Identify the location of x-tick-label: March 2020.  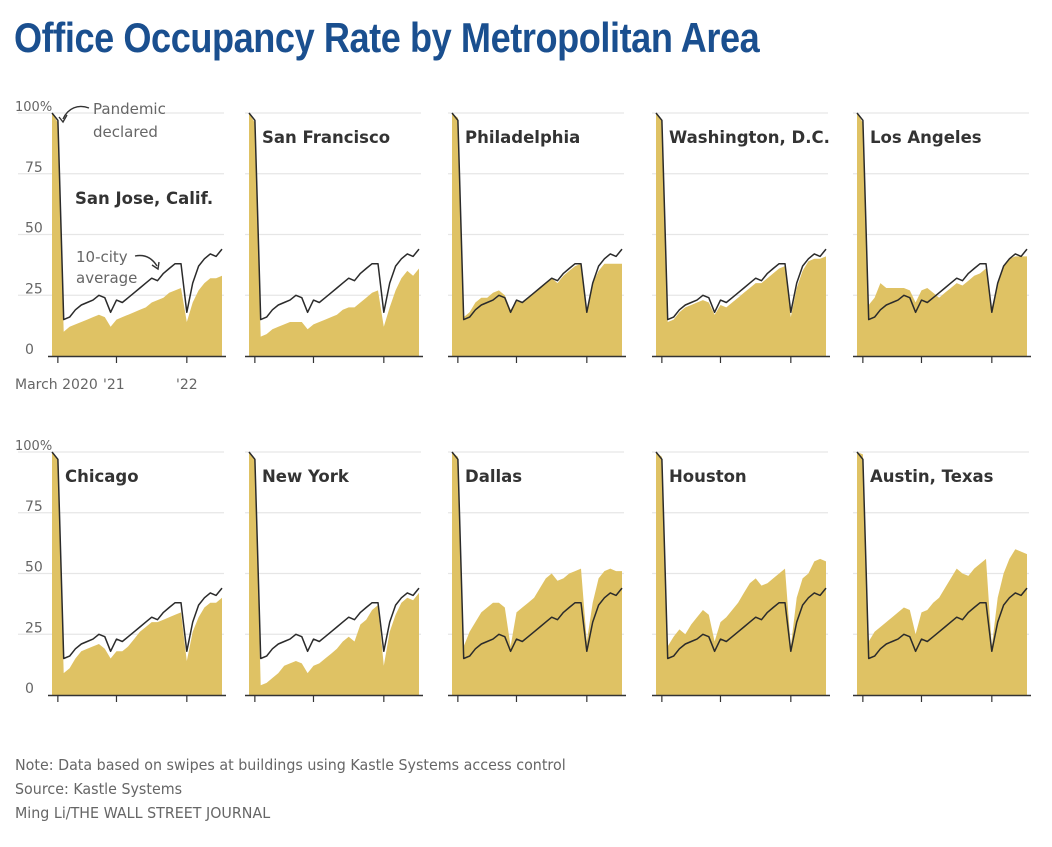
(56, 385).